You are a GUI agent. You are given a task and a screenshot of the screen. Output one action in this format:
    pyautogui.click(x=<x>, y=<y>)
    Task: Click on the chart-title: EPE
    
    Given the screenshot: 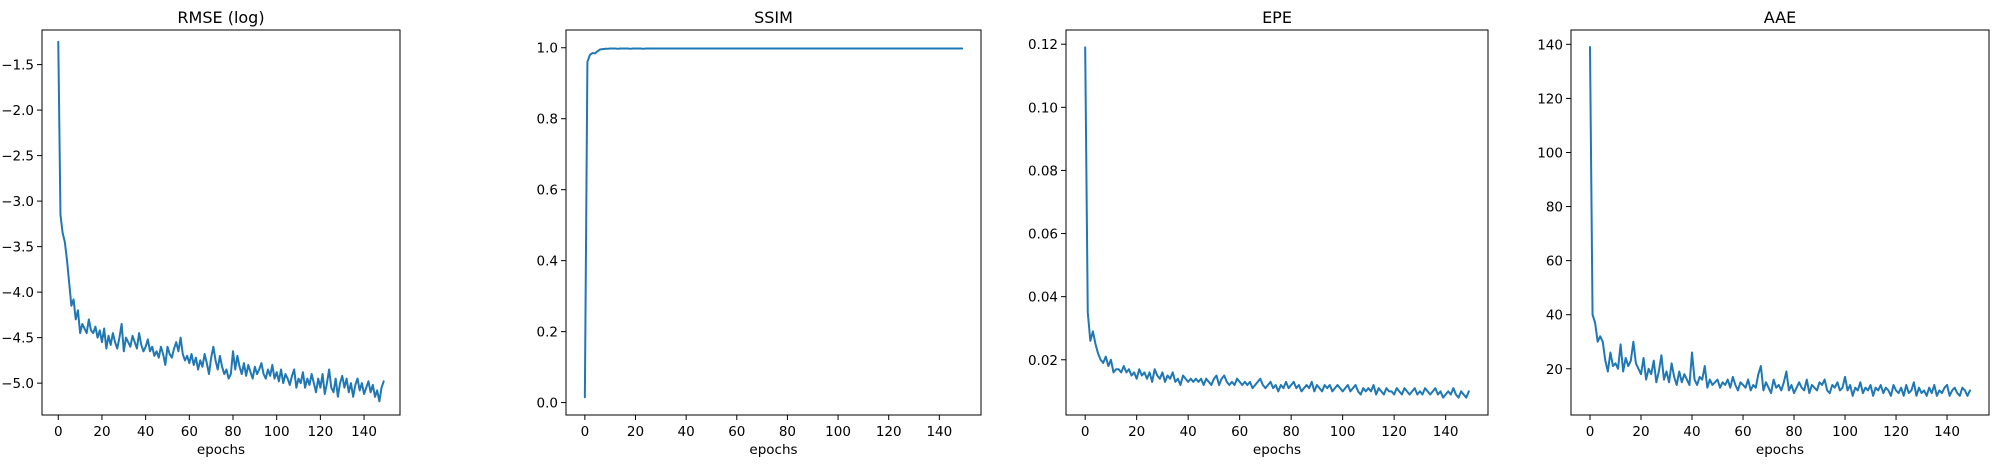 What is the action you would take?
    pyautogui.click(x=1277, y=17)
    